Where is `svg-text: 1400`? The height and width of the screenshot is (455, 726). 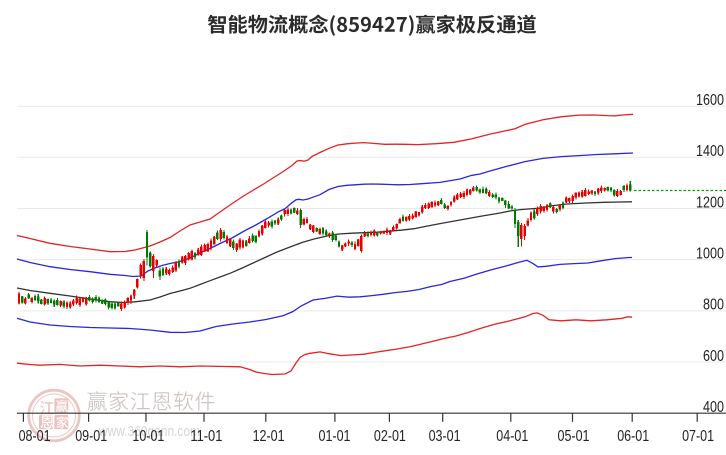
svg-text: 1400 is located at coordinates (710, 151).